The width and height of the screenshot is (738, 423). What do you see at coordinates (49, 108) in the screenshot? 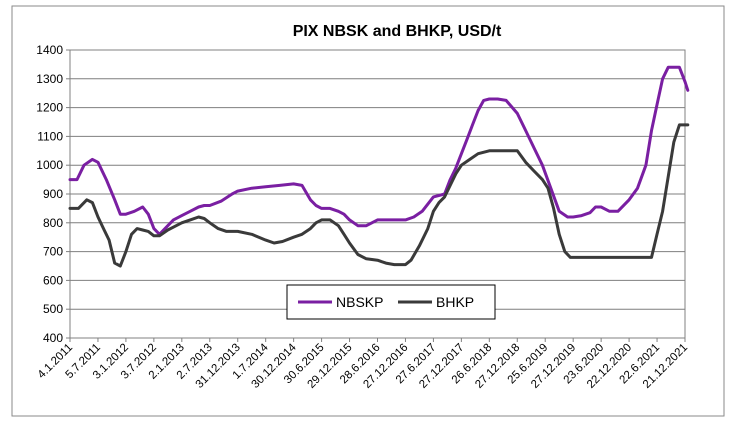
I see `y-tick-label: 1200` at bounding box center [49, 108].